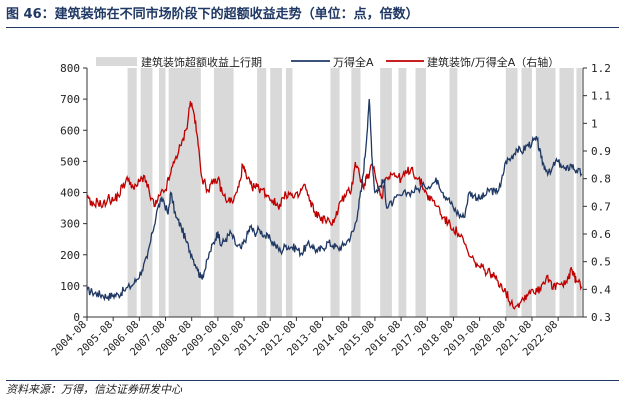 This screenshot has width=625, height=401. I want to click on legend-swatch-shaded, so click(116, 61).